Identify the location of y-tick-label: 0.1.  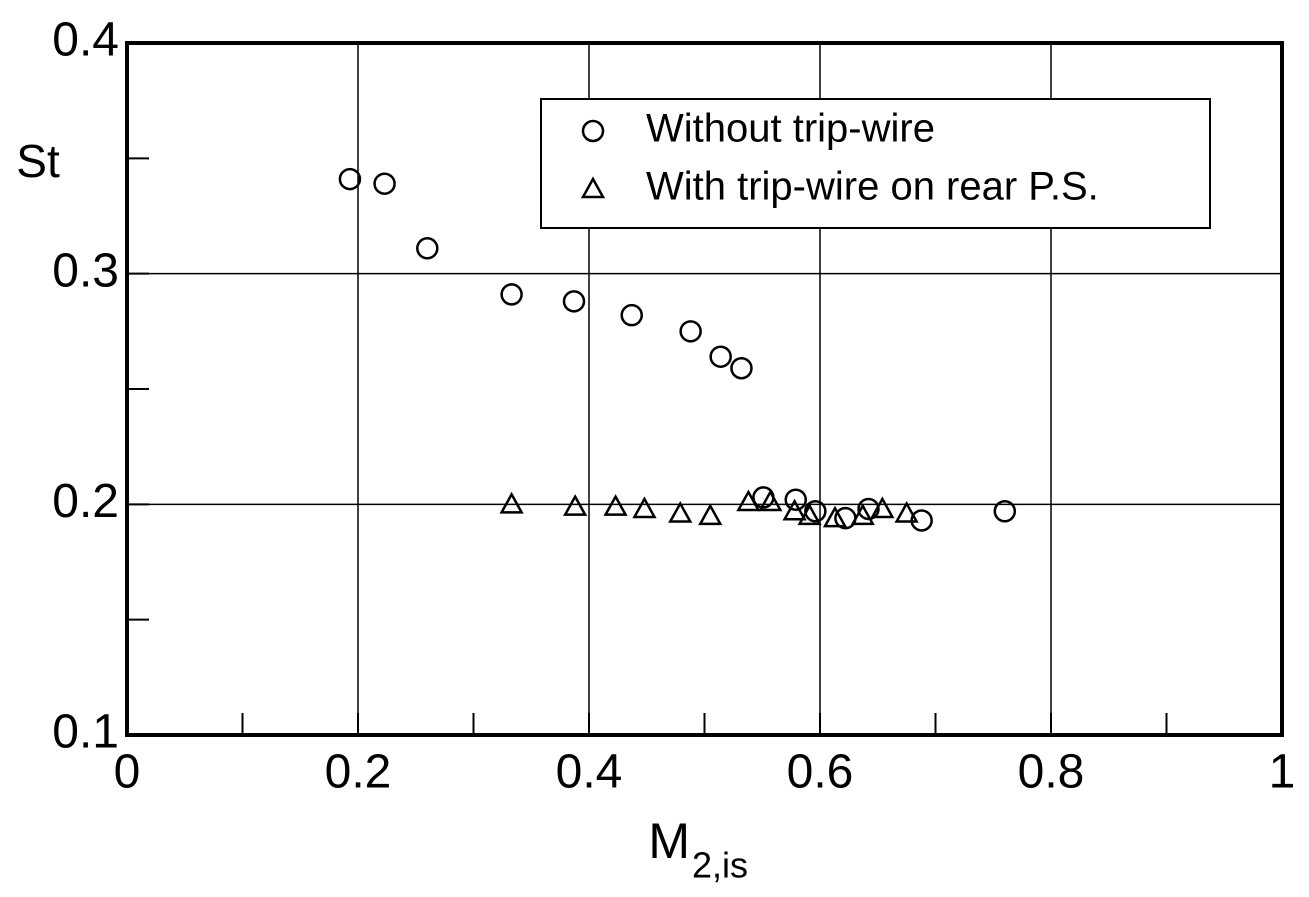
(85, 732).